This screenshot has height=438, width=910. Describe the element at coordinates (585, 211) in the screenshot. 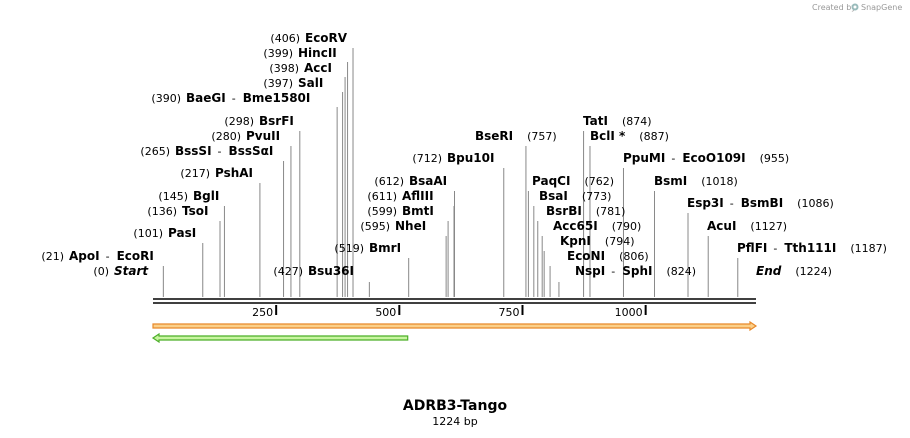

I see `cut-site-label: BsrBI (781)` at that location.